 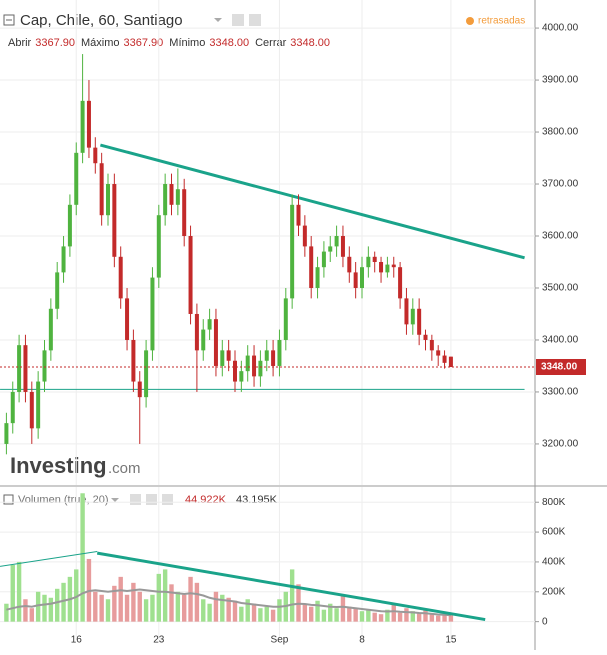 I want to click on x-tick-label: 16, so click(x=77, y=640).